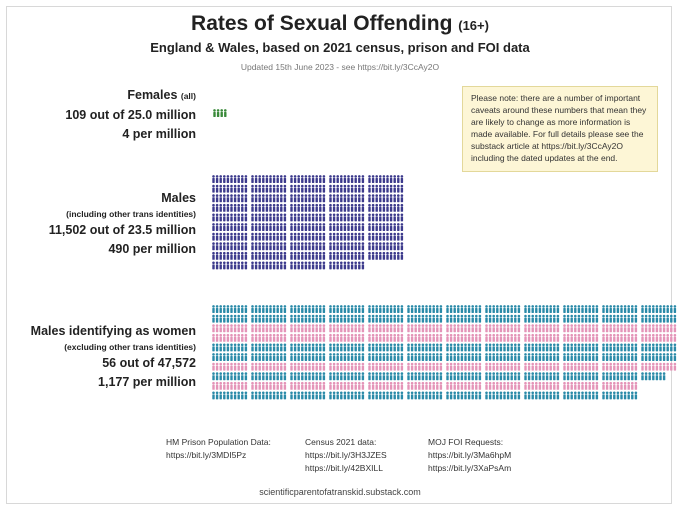  I want to click on source-prison-link-1: https://bit.ly/3MDI5Pz, so click(206, 455).